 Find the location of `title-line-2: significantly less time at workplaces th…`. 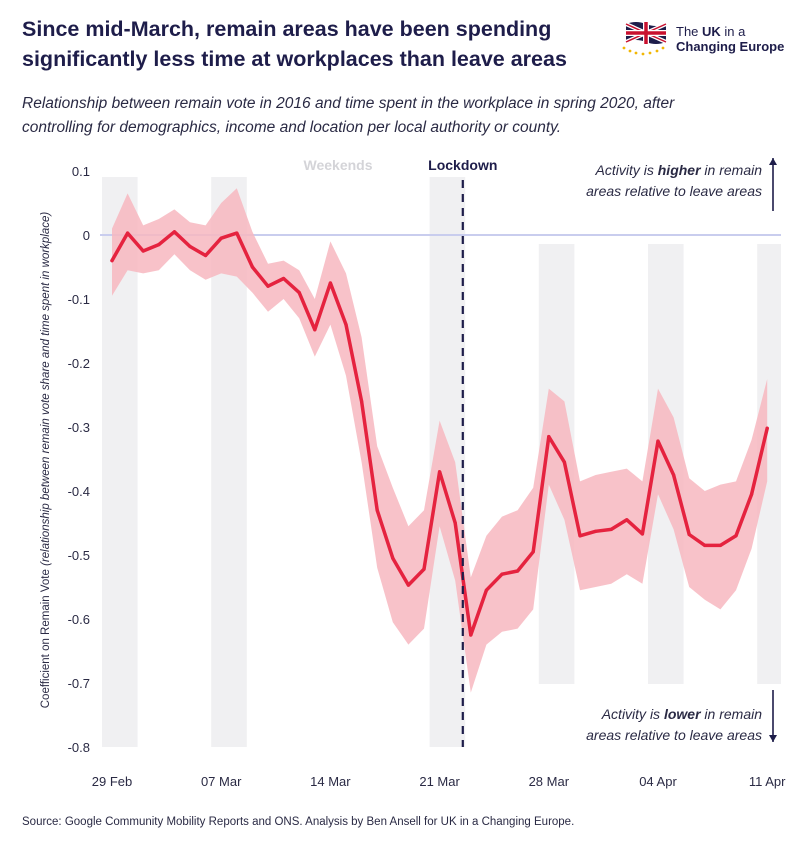

title-line-2: significantly less time at workplaces th… is located at coordinates (294, 59).